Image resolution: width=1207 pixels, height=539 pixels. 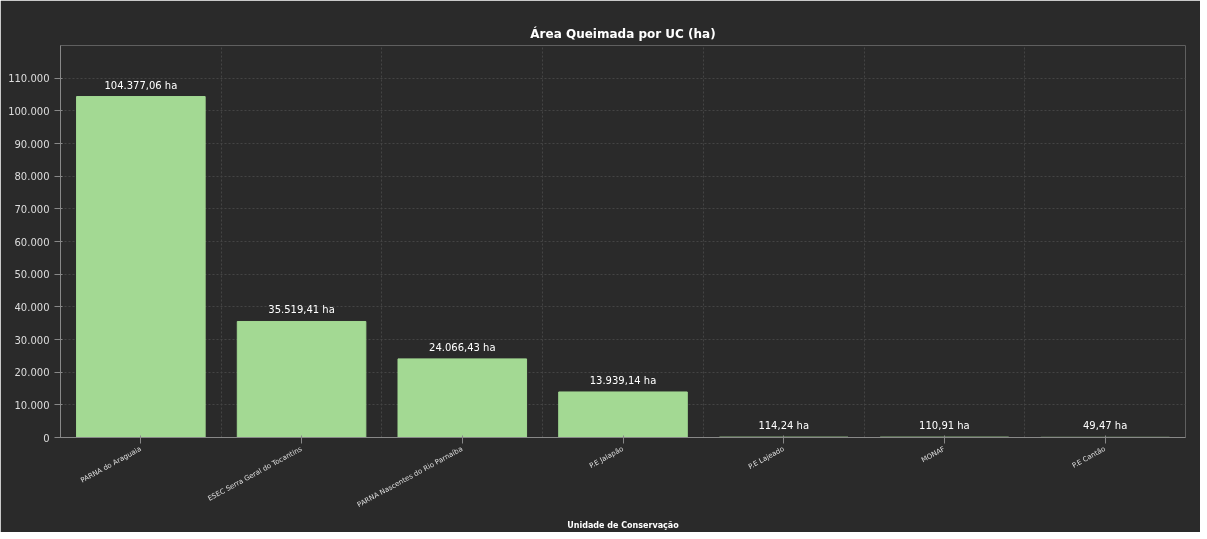 What do you see at coordinates (623, 380) in the screenshot?
I see `data-label: 13.939,14 ha` at bounding box center [623, 380].